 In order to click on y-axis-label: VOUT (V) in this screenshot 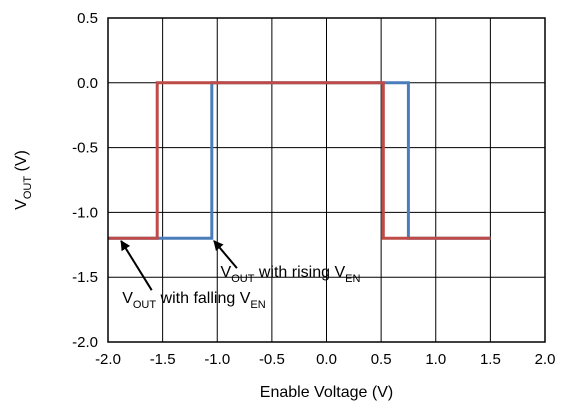, I will do `click(23, 180)`.